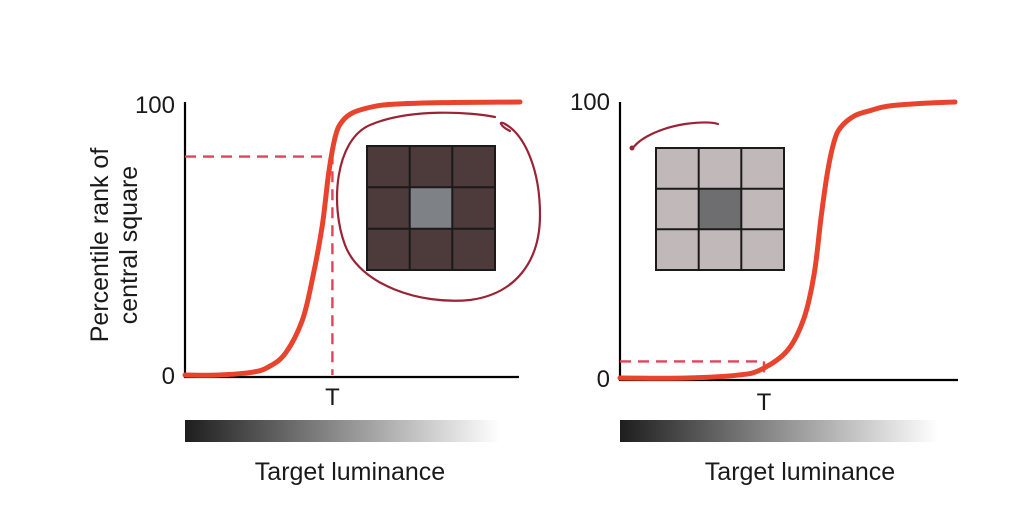  What do you see at coordinates (129, 245) in the screenshot?
I see `y-axis-label-line2: central square` at bounding box center [129, 245].